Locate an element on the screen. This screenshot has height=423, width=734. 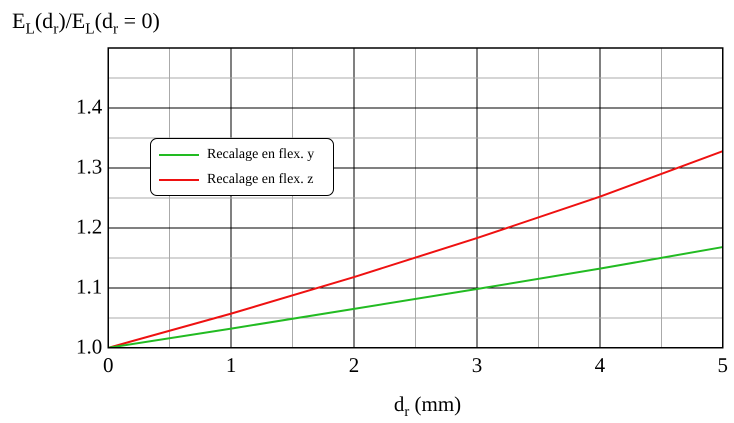
legend-label: Recalage en flex. y⃗ is located at coordinates (266, 154).